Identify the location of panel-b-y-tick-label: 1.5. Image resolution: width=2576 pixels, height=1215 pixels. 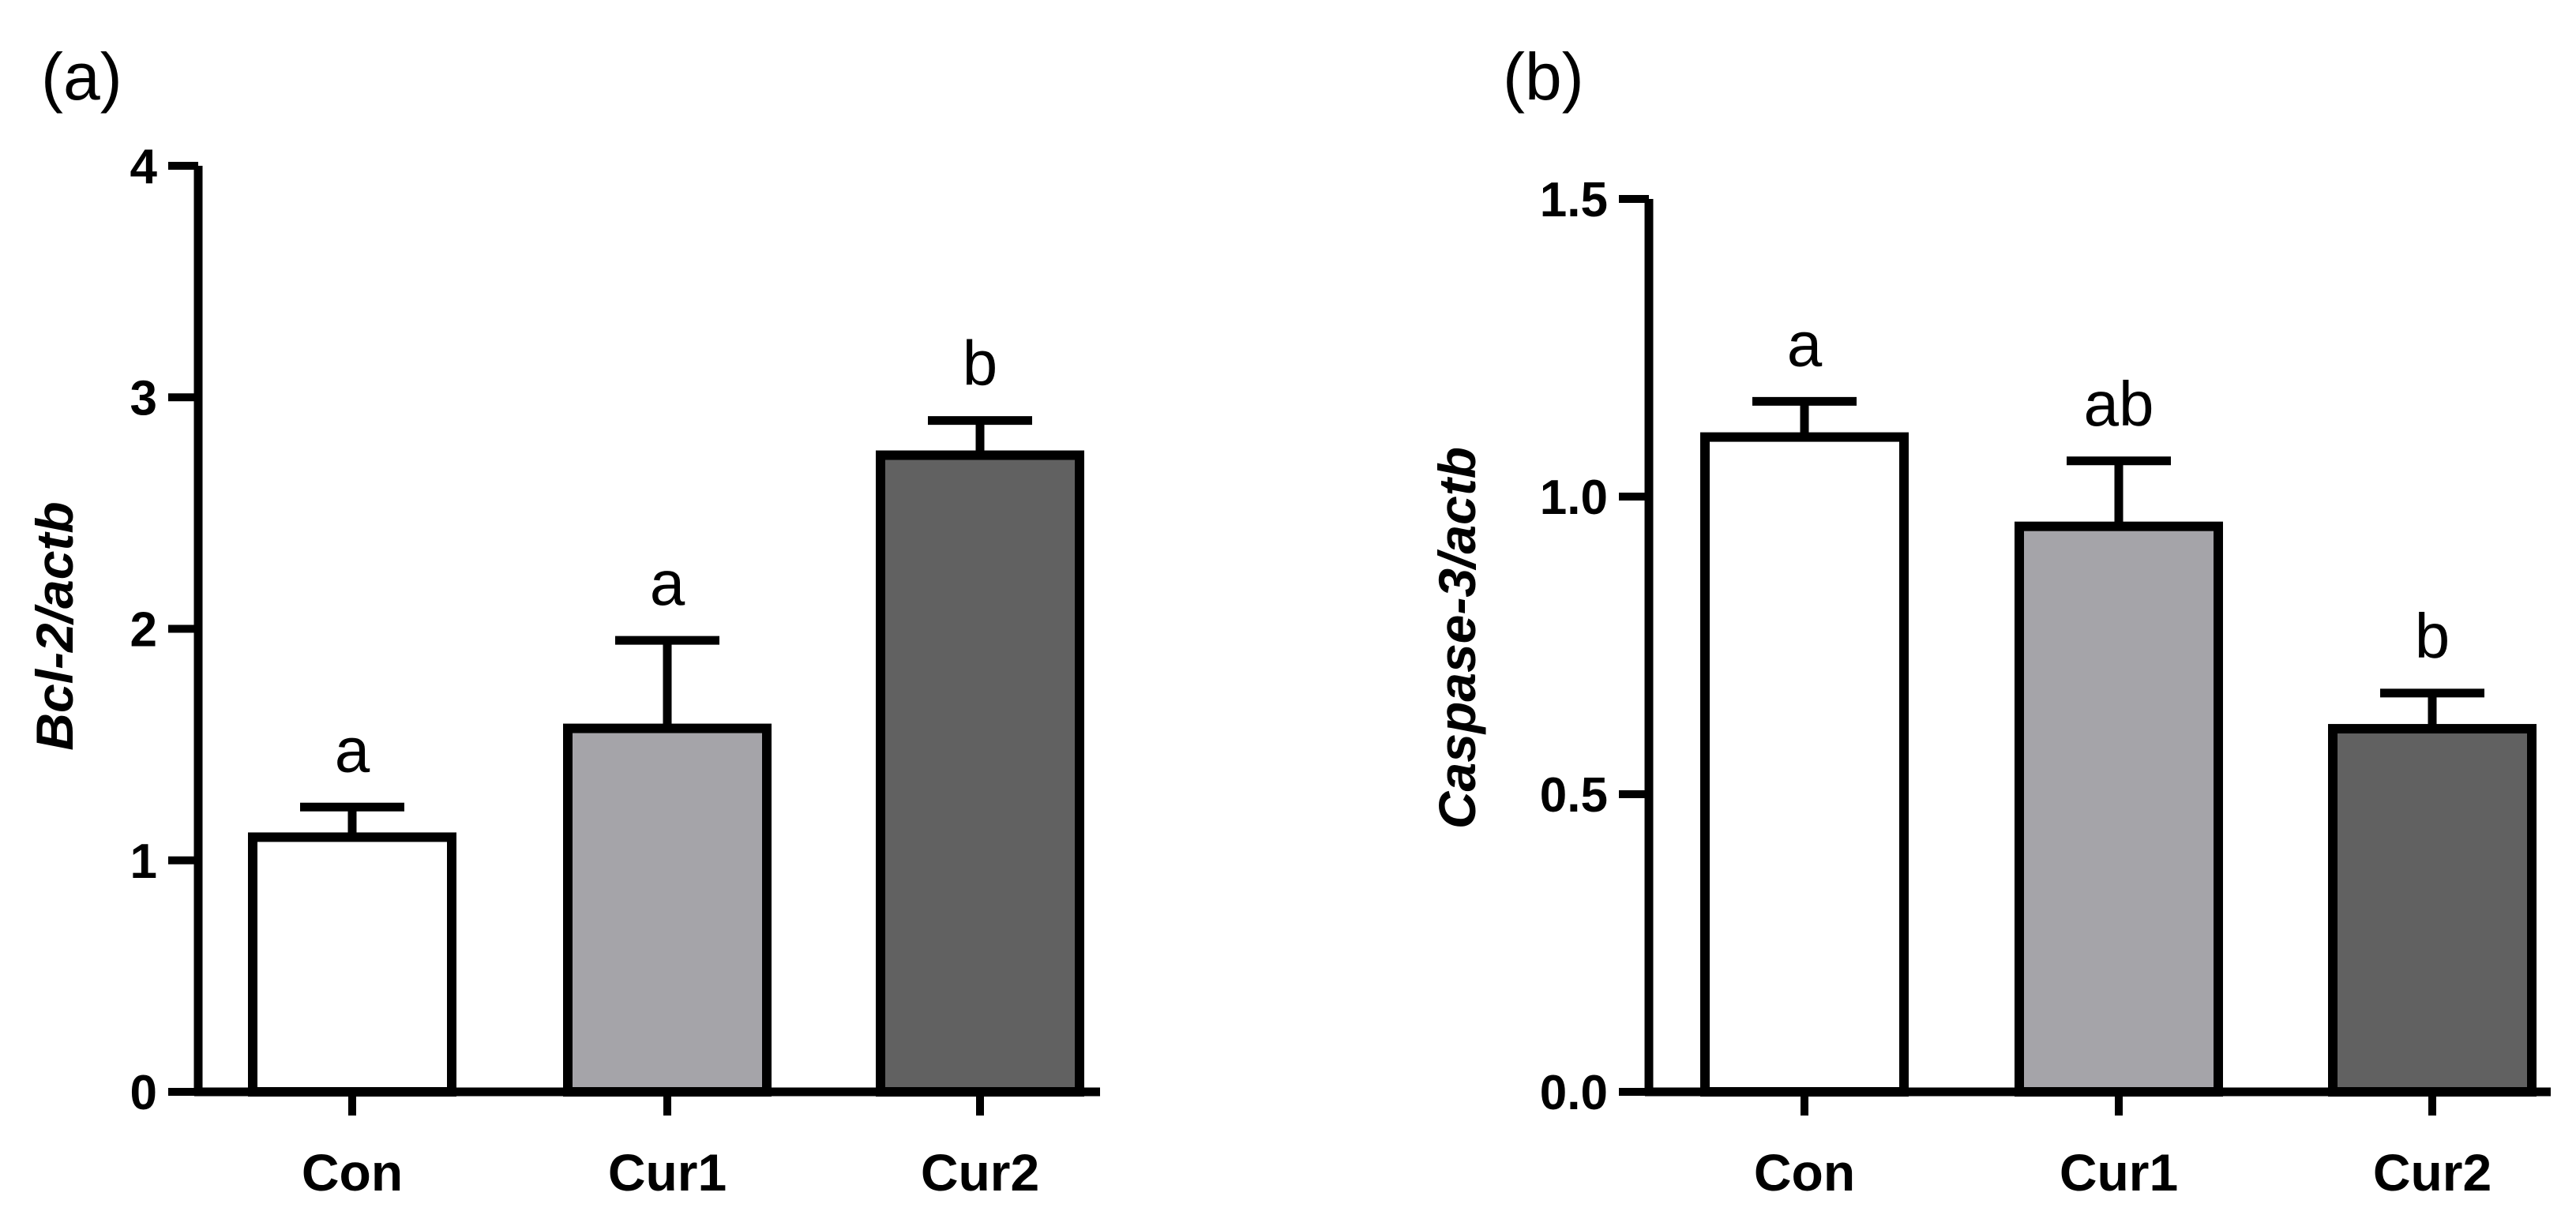
(1574, 200).